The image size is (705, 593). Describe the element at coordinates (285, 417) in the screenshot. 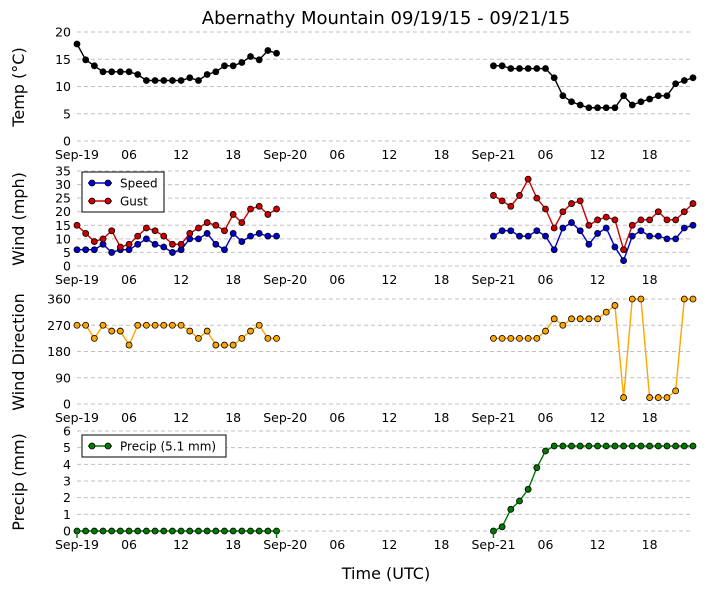

I see `x-tick-label: Sep-20` at that location.